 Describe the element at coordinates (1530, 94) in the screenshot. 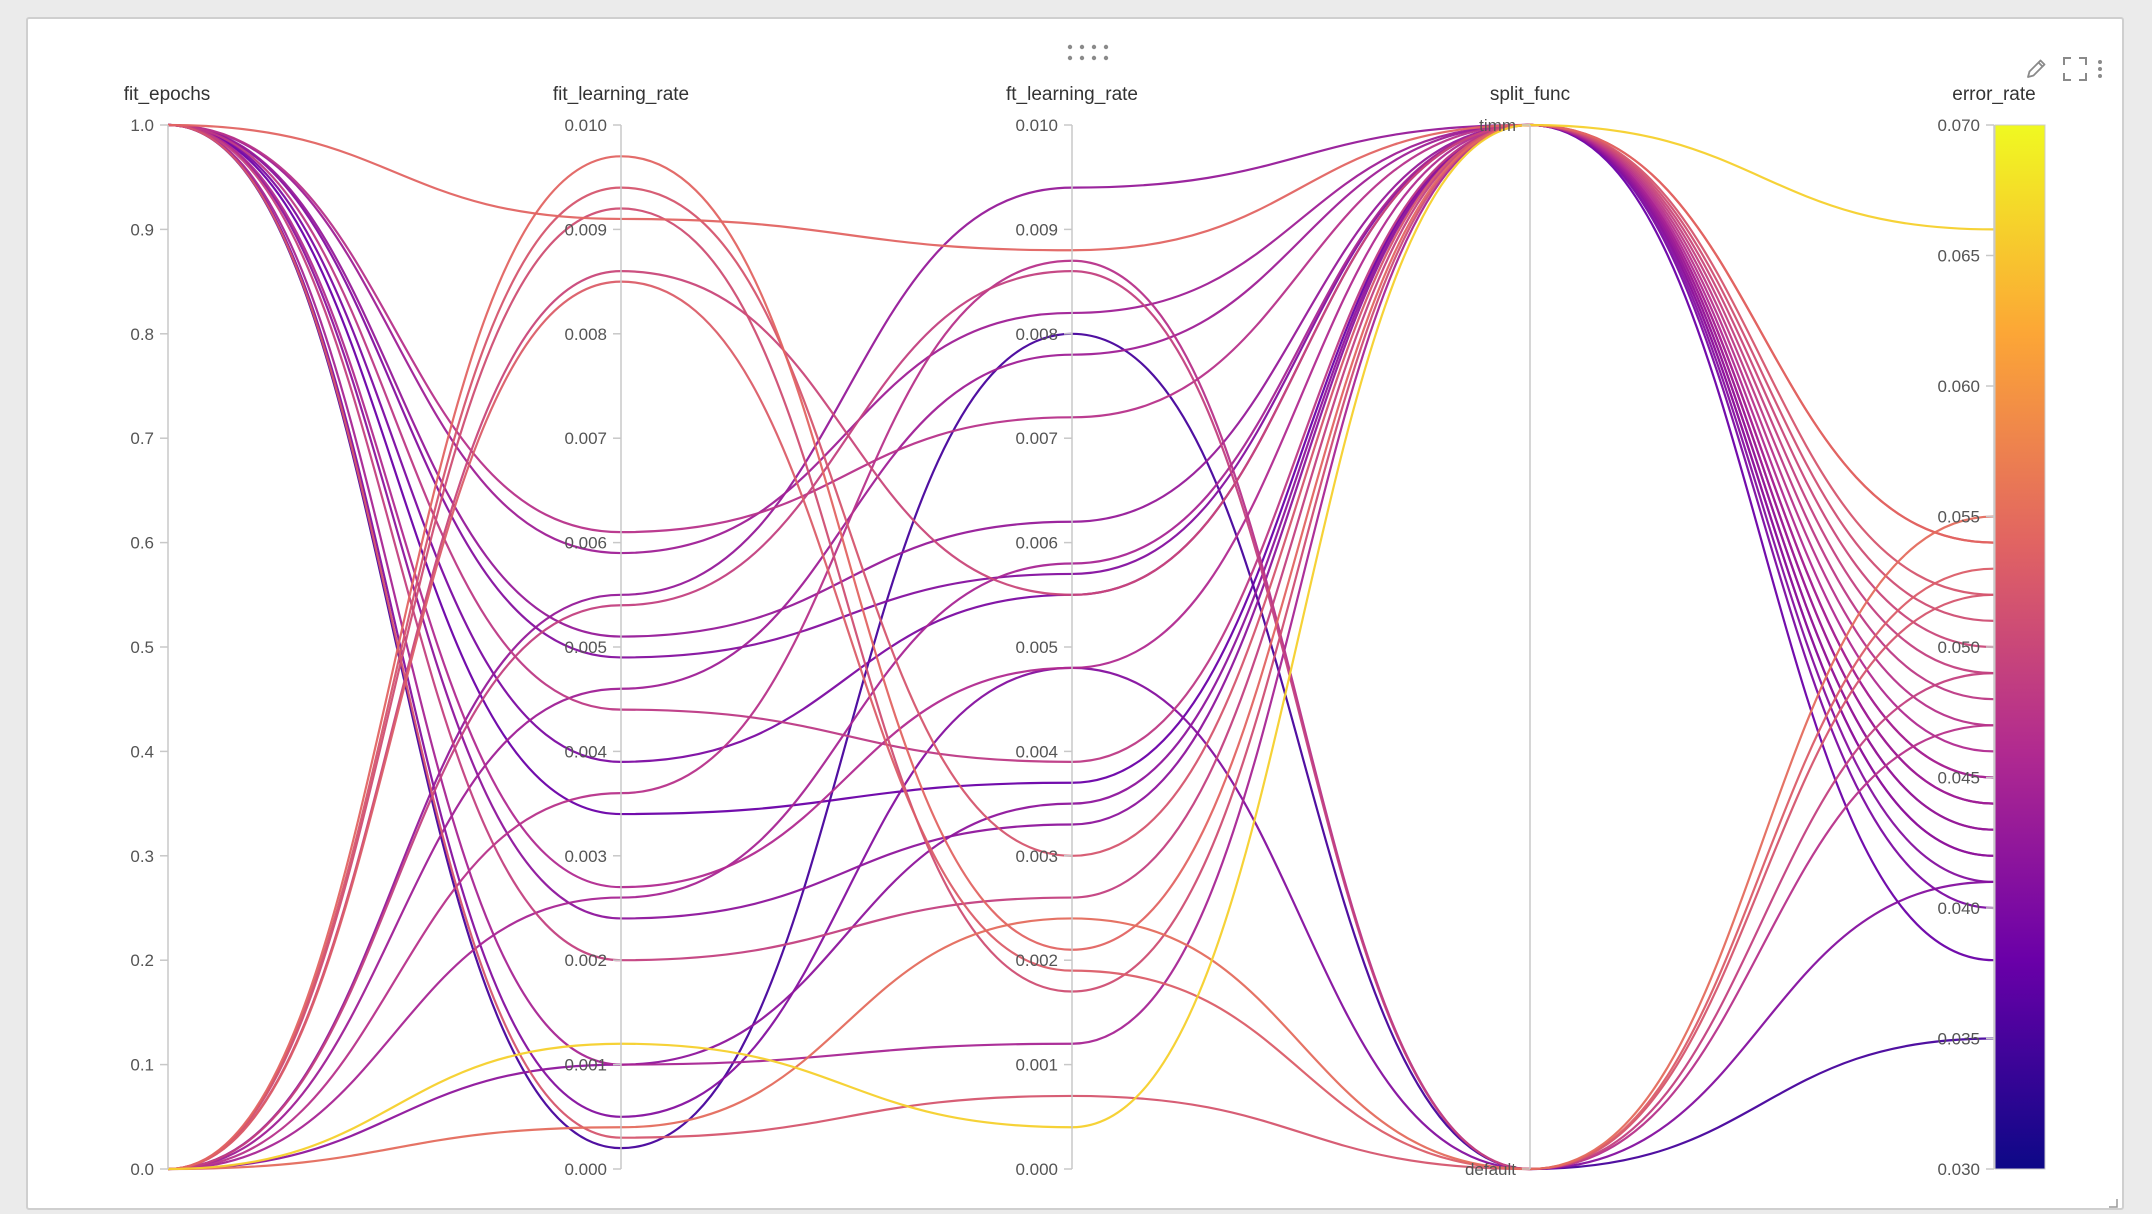

I see `axis-title: split_func` at that location.